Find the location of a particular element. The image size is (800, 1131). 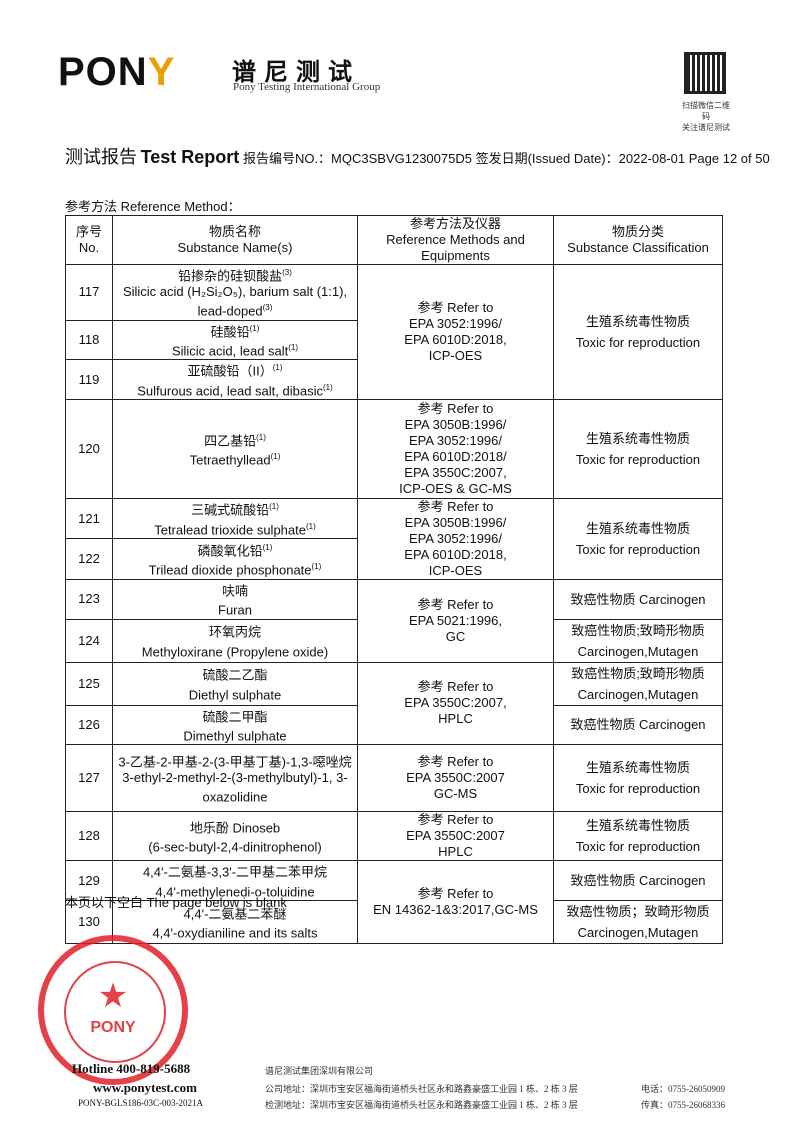

row-no: 124 is located at coordinates (89, 640).